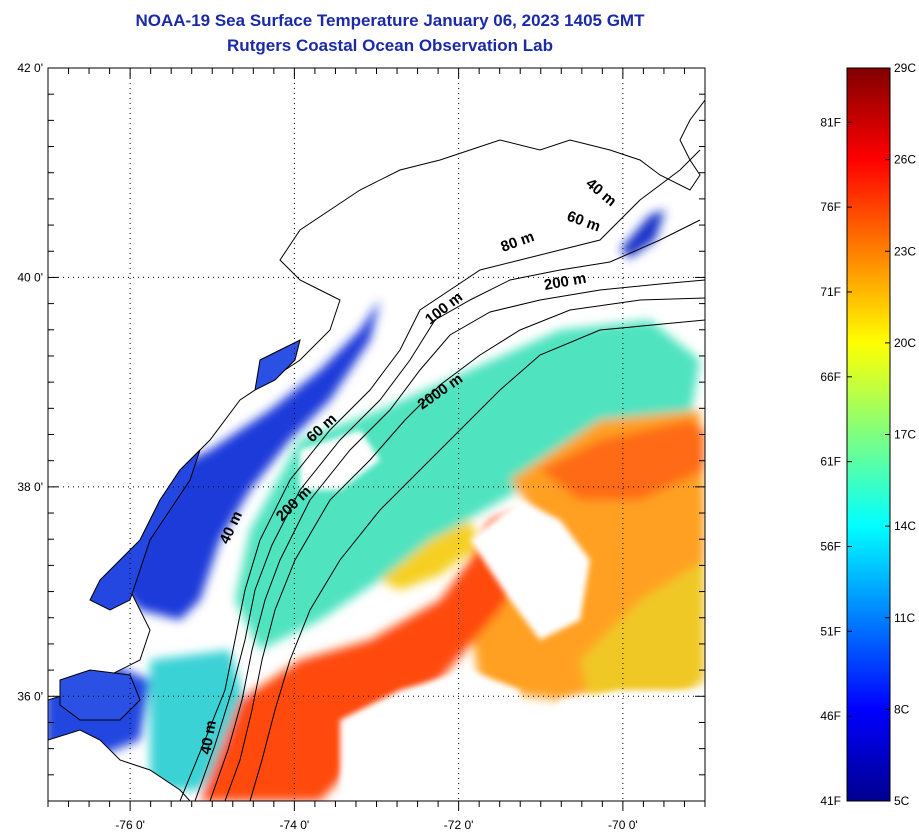  What do you see at coordinates (905, 251) in the screenshot?
I see `colorbar-celsius-label: 23C` at bounding box center [905, 251].